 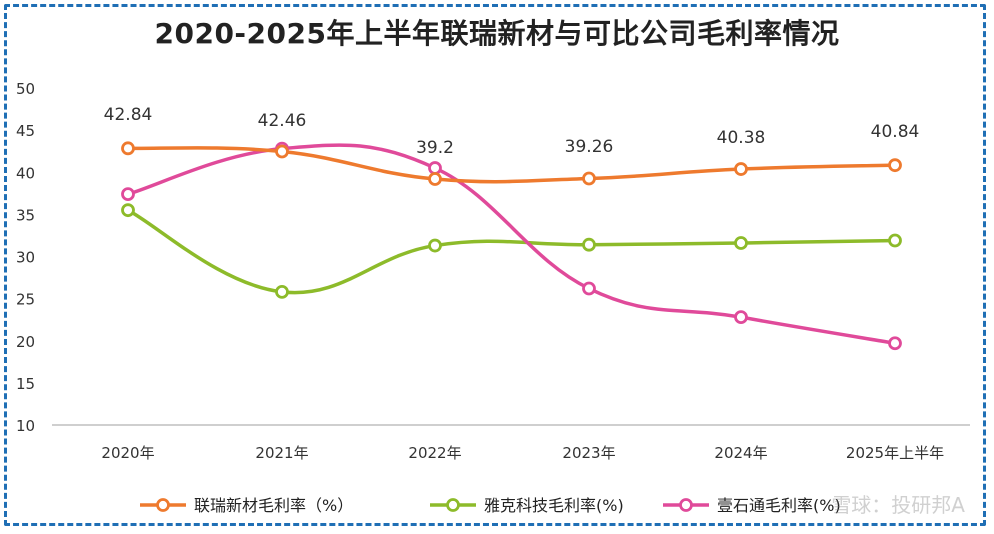 What do you see at coordinates (25, 173) in the screenshot?
I see `y-tick-label: 40` at bounding box center [25, 173].